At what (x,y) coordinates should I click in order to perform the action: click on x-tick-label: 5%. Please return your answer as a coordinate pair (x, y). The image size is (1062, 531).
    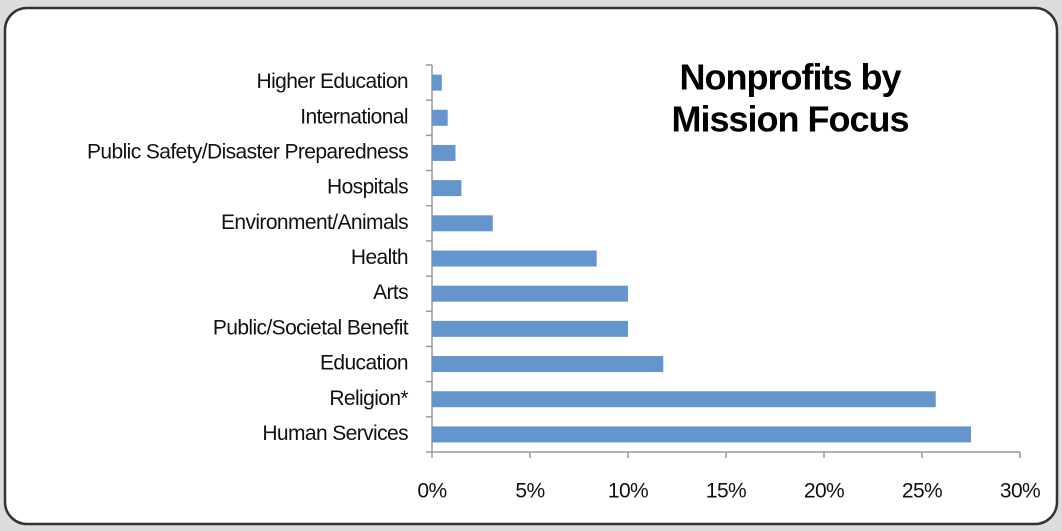
    Looking at the image, I should click on (529, 491).